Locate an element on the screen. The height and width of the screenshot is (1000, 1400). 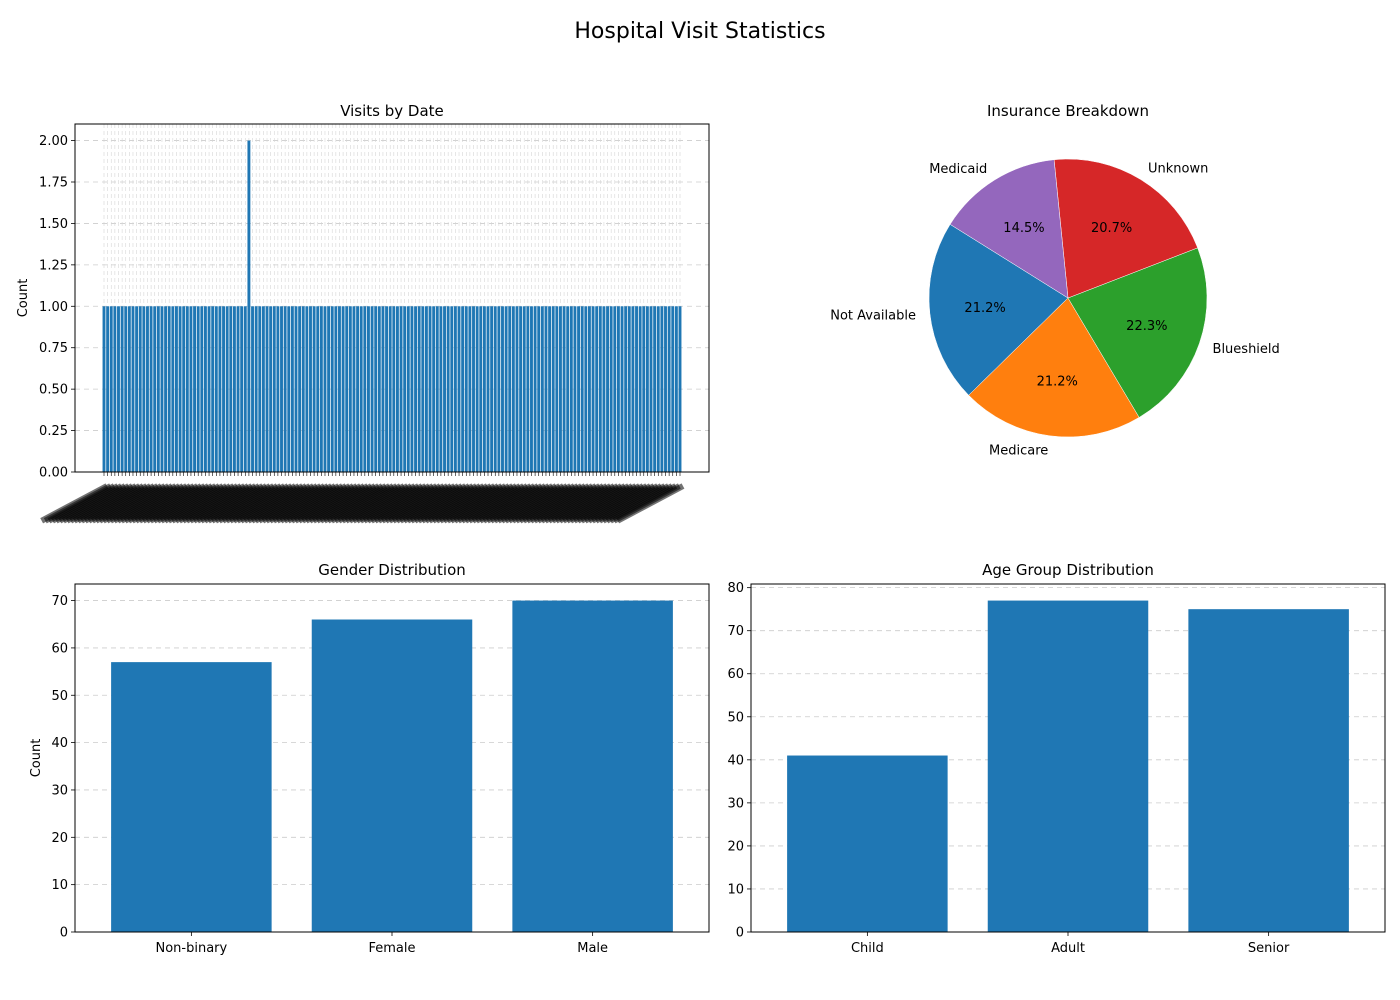
y-tick-label: 40 is located at coordinates (735, 760).